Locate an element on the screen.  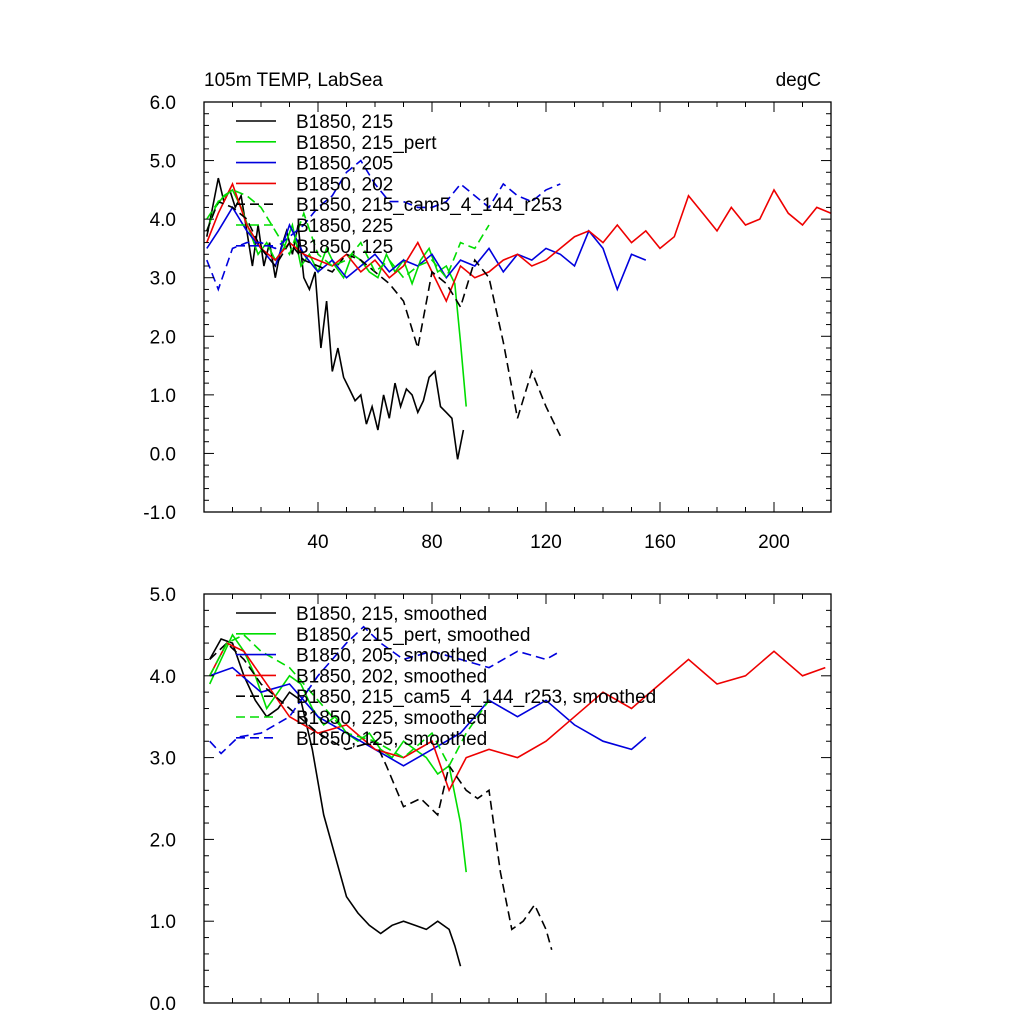
top-legend-entry: B1850, 125 is located at coordinates (344, 247).